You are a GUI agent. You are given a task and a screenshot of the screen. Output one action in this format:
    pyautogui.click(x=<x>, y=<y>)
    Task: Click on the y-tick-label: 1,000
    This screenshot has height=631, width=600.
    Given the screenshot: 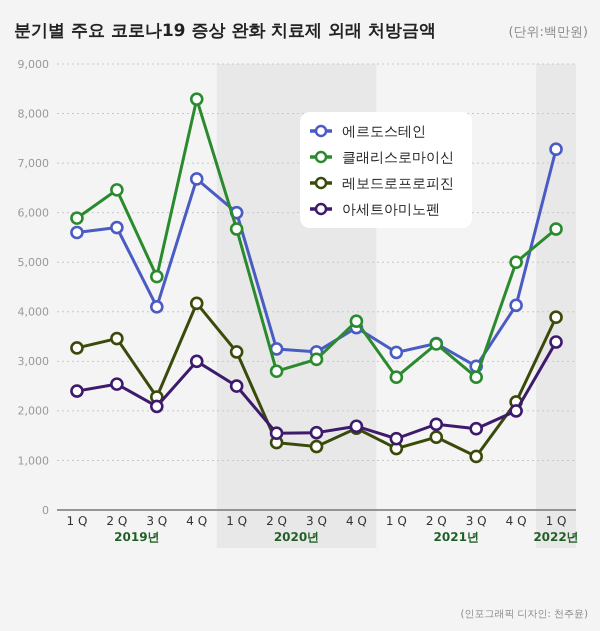 What is the action you would take?
    pyautogui.click(x=33, y=461)
    